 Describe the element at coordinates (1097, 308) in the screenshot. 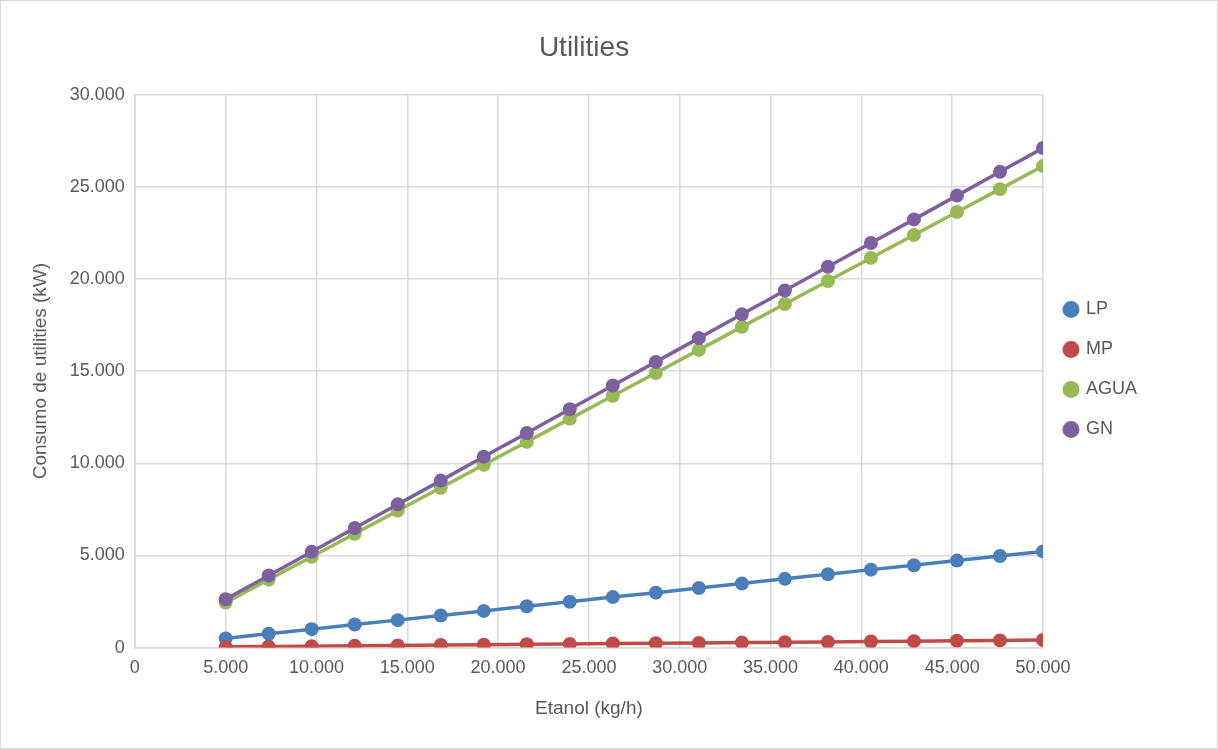

I see `legend-label: LP` at that location.